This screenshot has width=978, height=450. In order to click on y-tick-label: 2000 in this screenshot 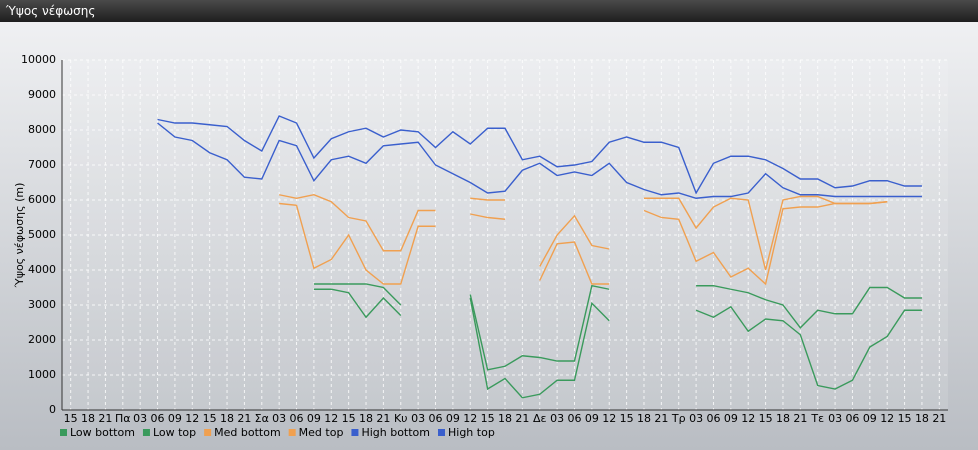, I will do `click(42, 339)`.